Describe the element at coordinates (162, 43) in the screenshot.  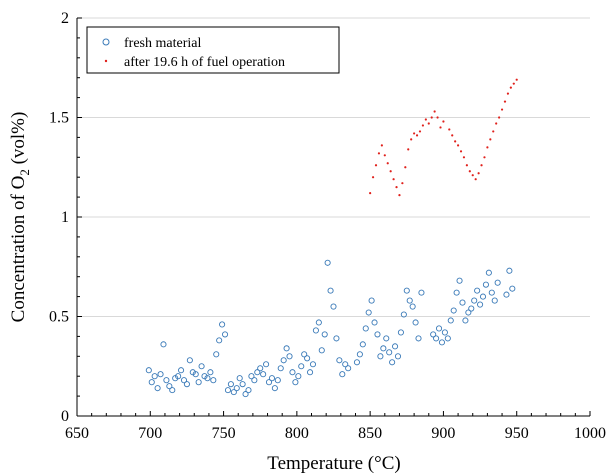
I see `legend-label-fresh: fresh material` at that location.